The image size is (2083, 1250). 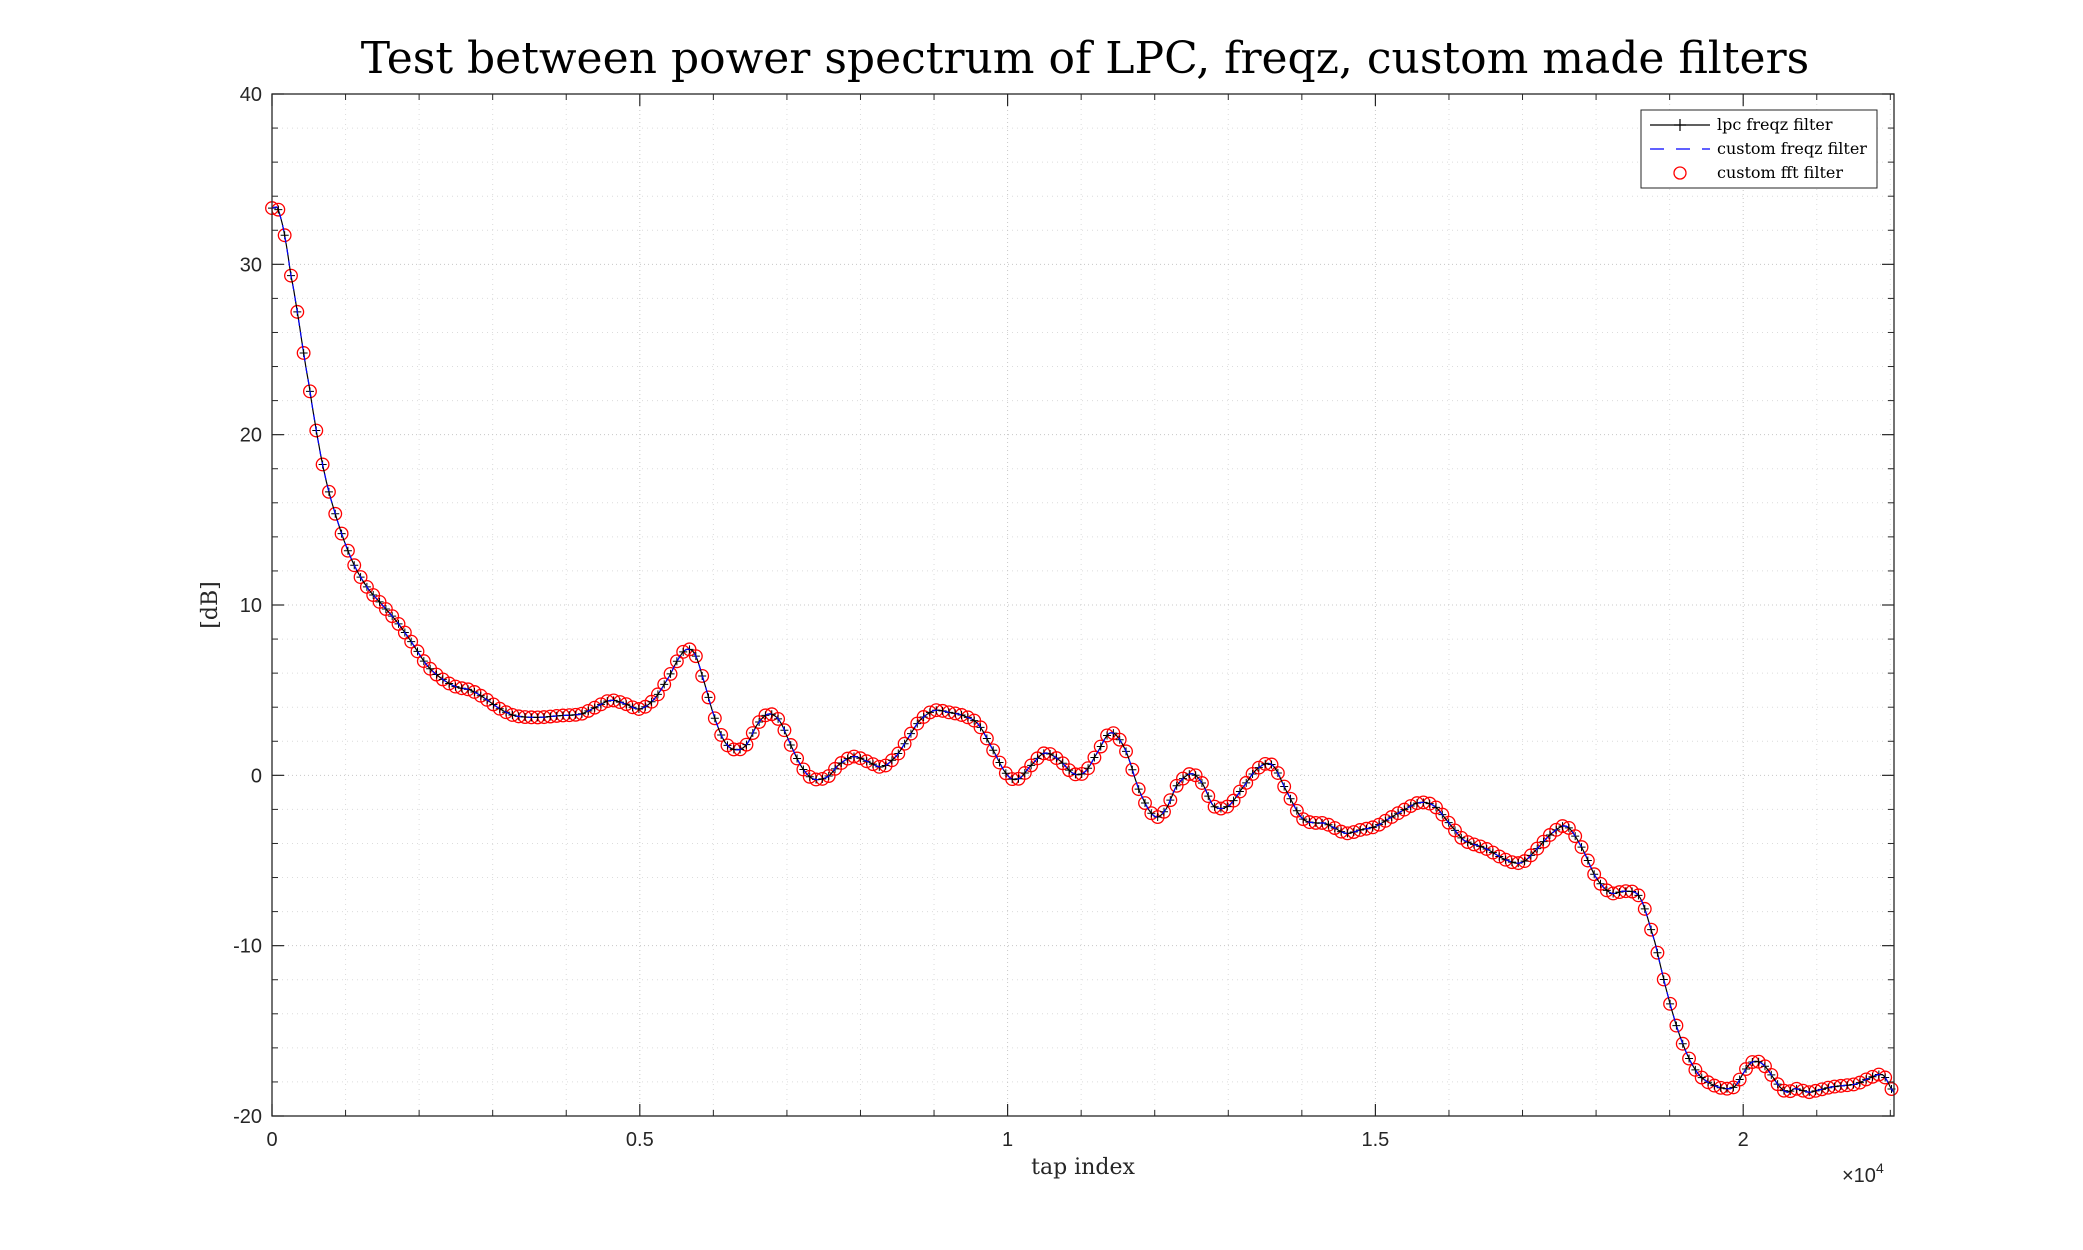 What do you see at coordinates (1863, 1173) in the screenshot?
I see `x-axis-exponent: ×10⁴` at bounding box center [1863, 1173].